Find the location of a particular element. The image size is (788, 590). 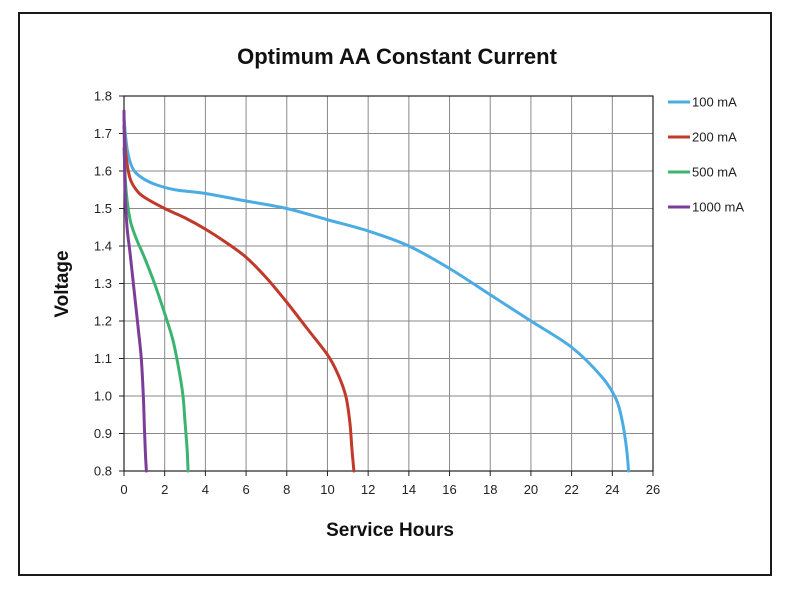

y-axis-title: Voltage is located at coordinates (62, 283).